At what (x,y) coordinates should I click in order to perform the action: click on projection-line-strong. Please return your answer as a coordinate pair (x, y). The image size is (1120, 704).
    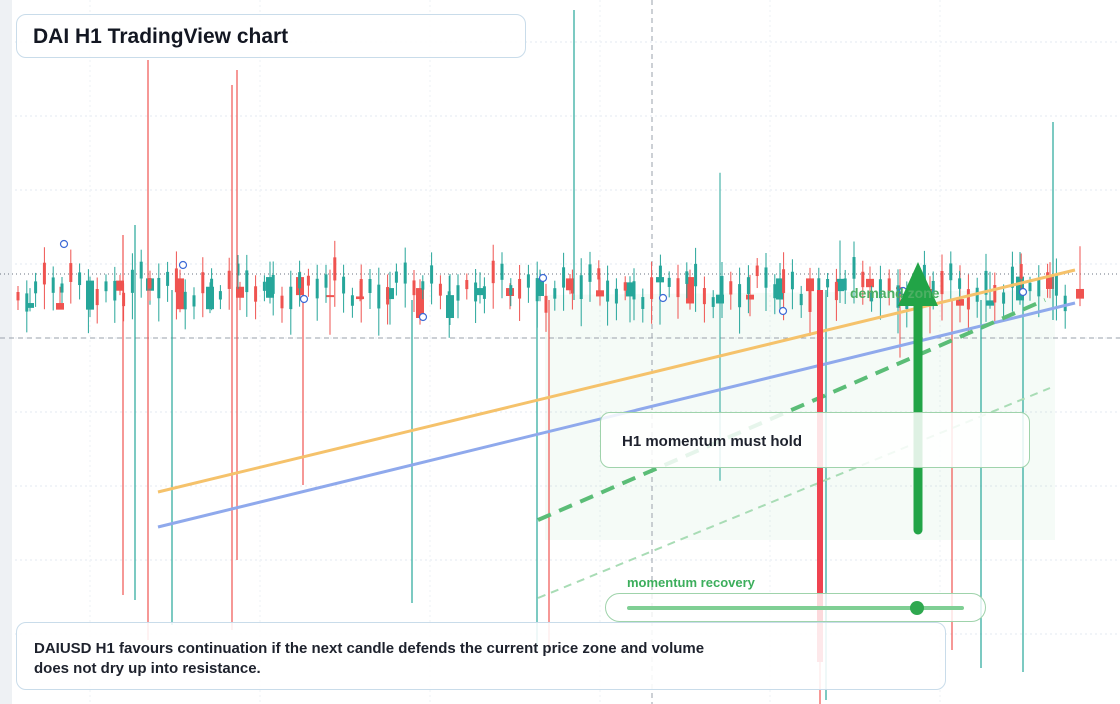
    Looking at the image, I should click on (791, 410).